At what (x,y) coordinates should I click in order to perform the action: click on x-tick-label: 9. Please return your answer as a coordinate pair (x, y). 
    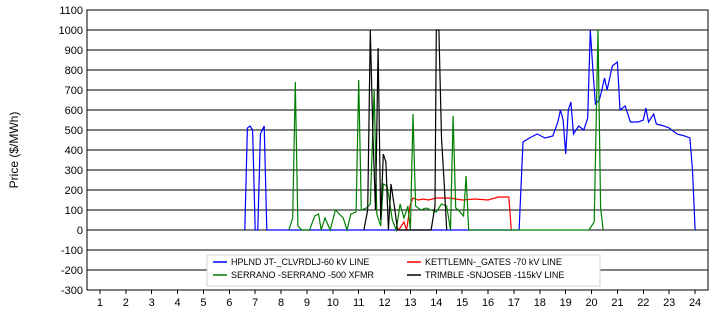
    Looking at the image, I should click on (307, 303).